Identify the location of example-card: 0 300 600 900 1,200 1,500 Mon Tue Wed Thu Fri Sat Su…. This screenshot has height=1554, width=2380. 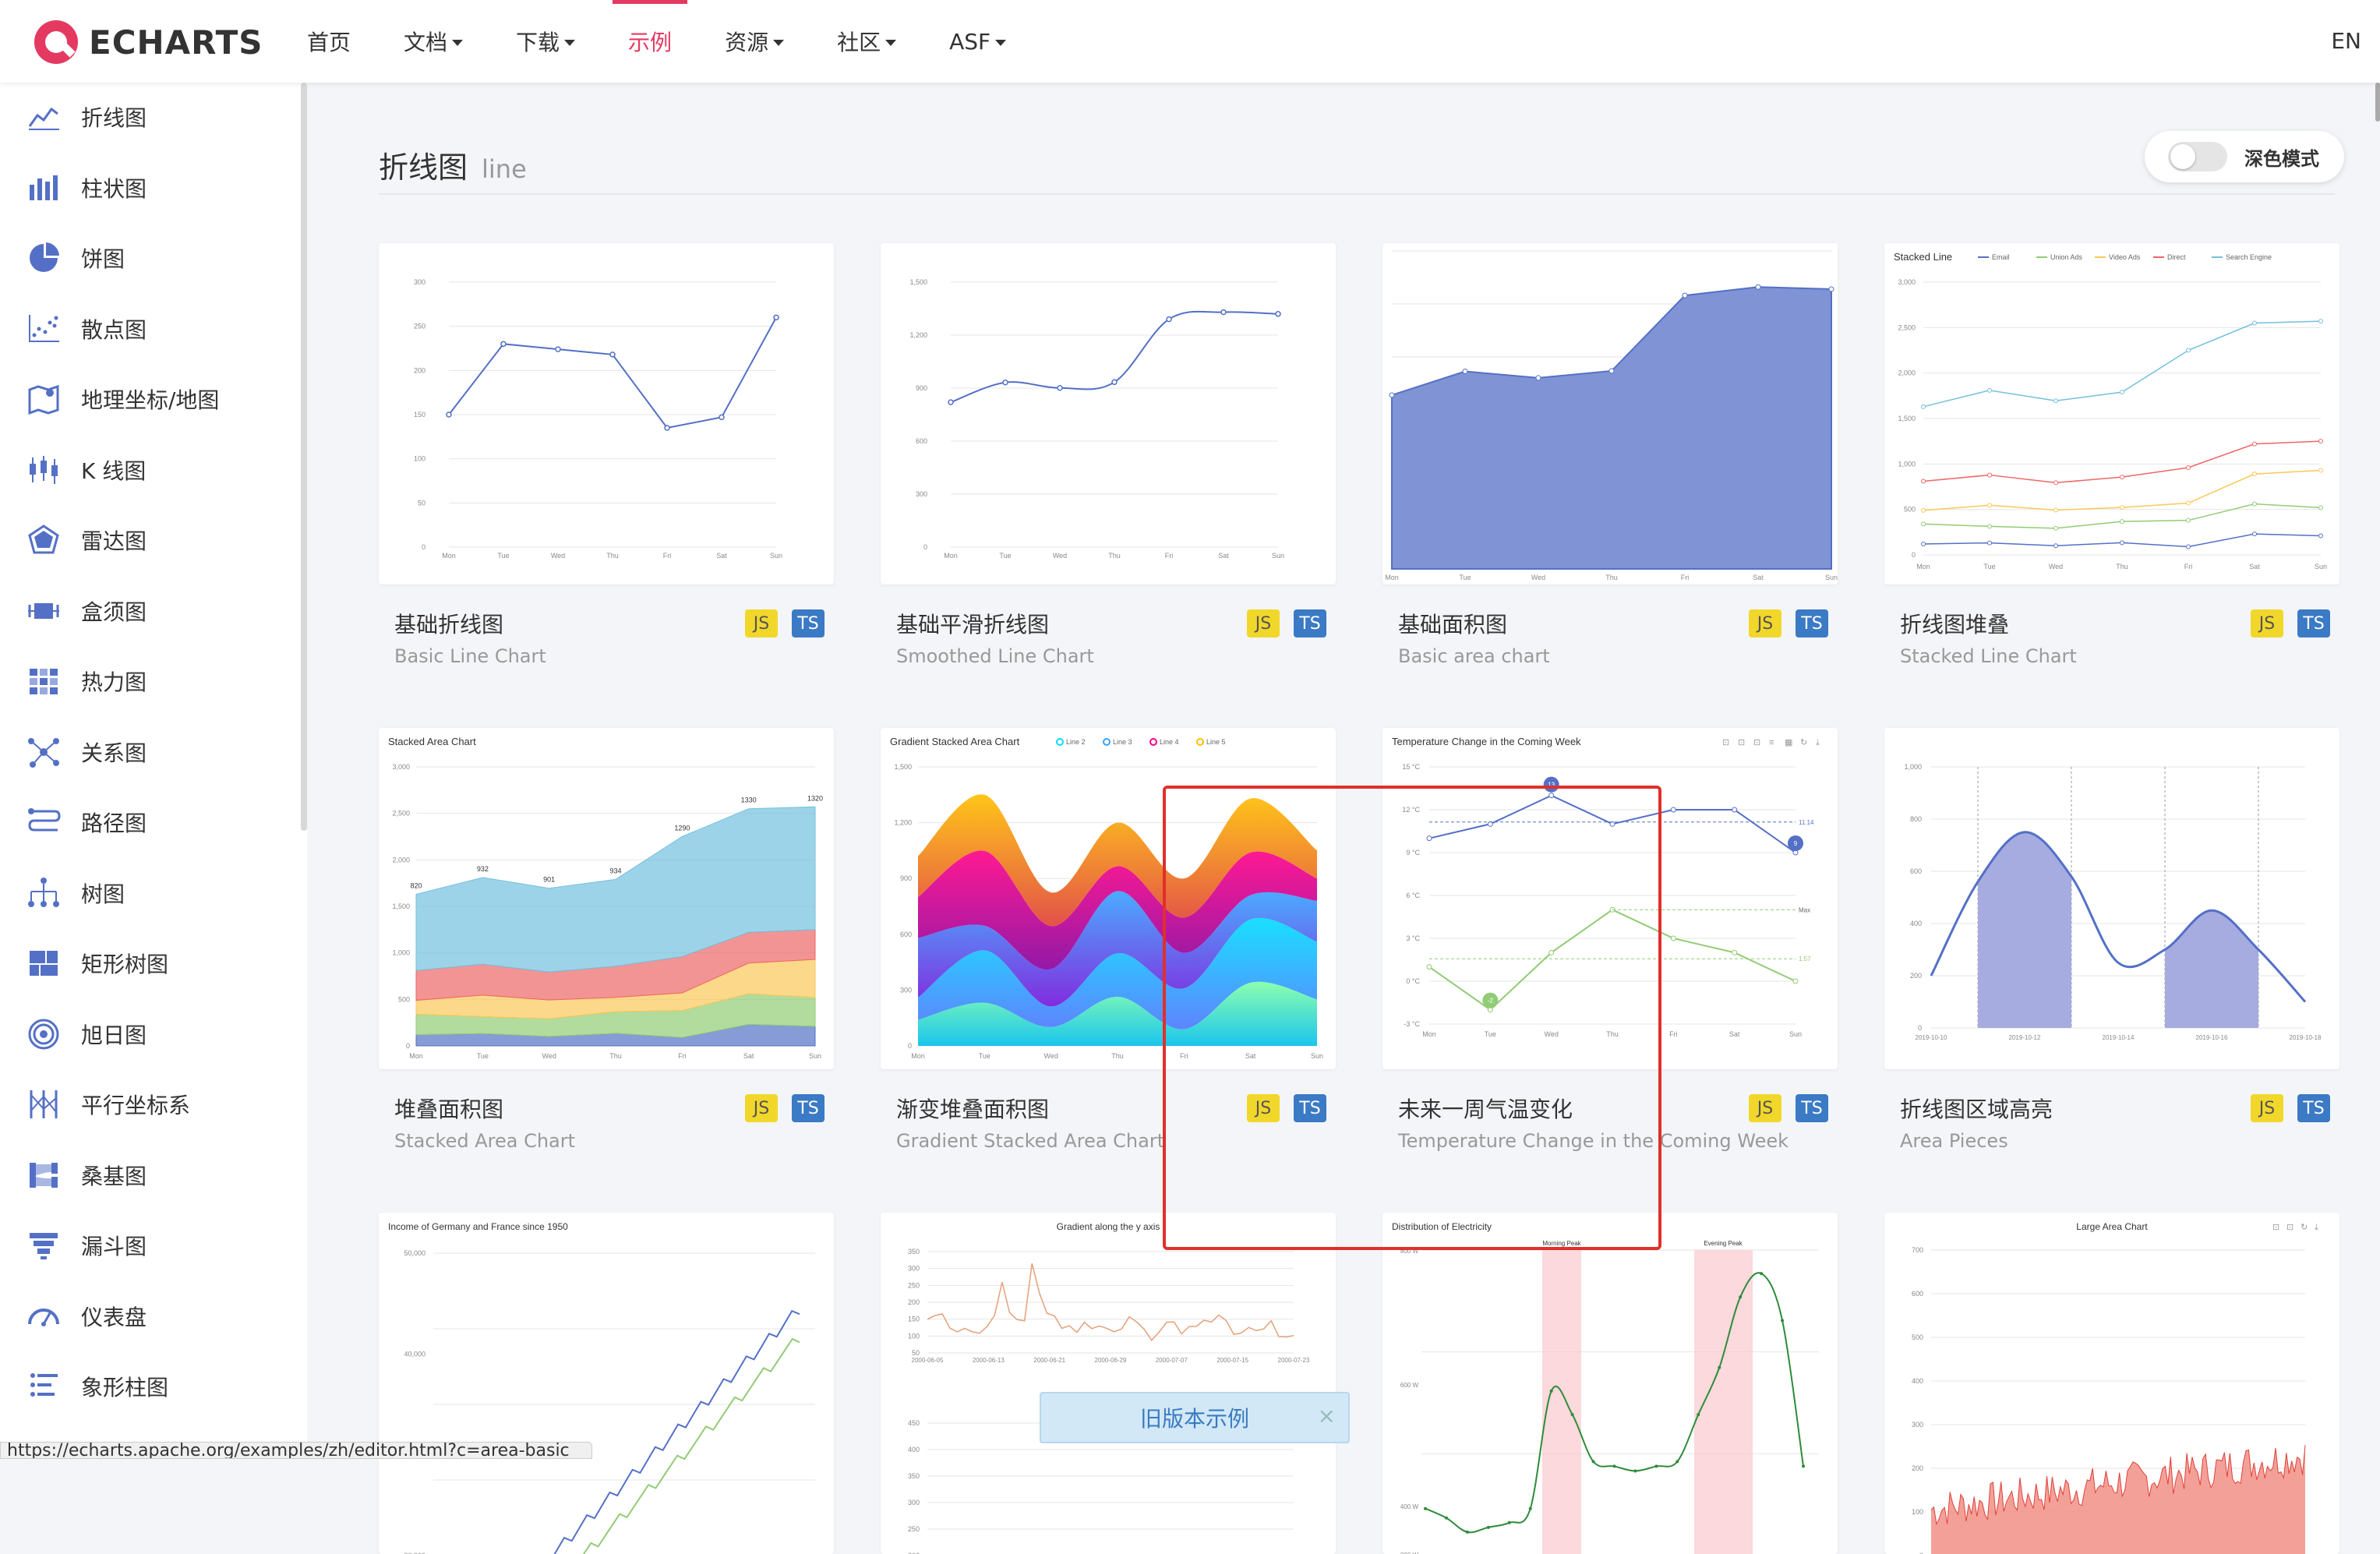
(1109, 461).